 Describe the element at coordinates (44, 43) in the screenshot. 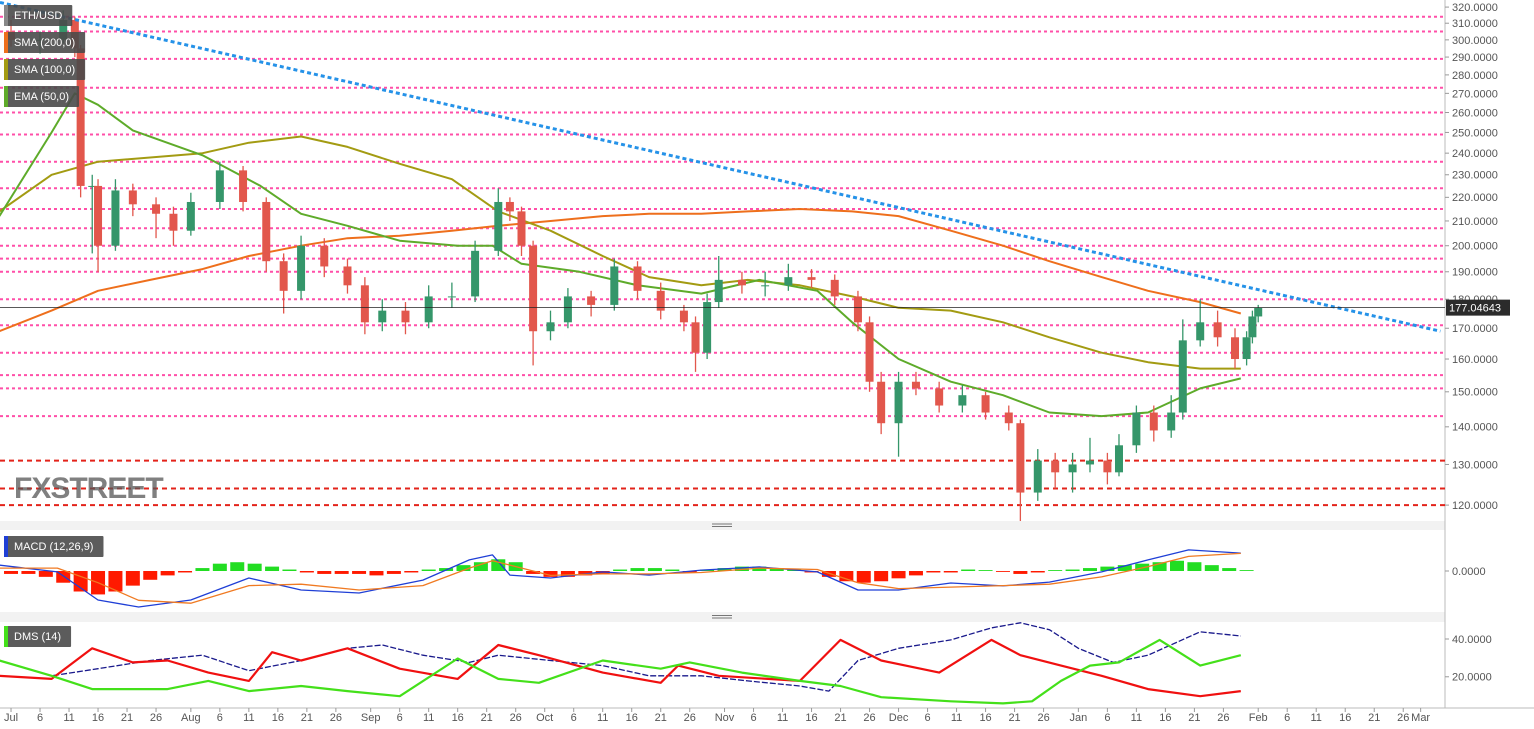

I see `legend-label: SMA (200,0)` at that location.